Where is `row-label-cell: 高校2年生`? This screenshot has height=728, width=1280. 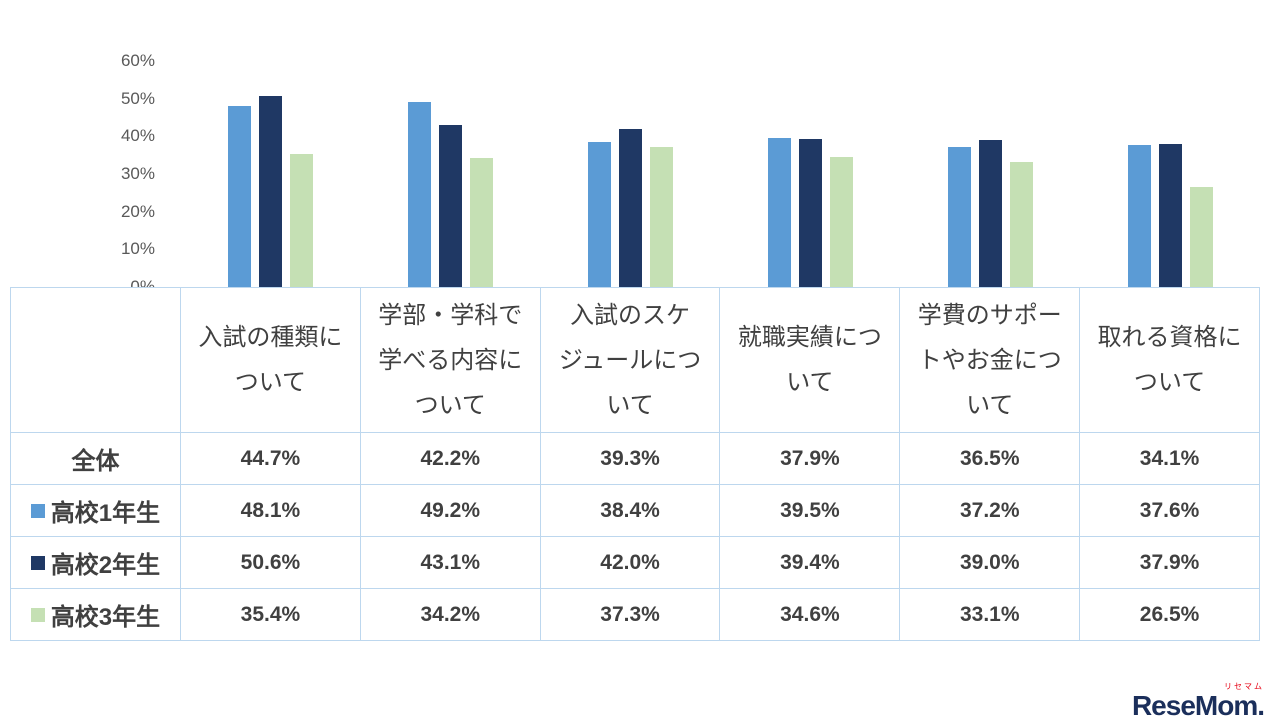
row-label-cell: 高校2年生 is located at coordinates (96, 563).